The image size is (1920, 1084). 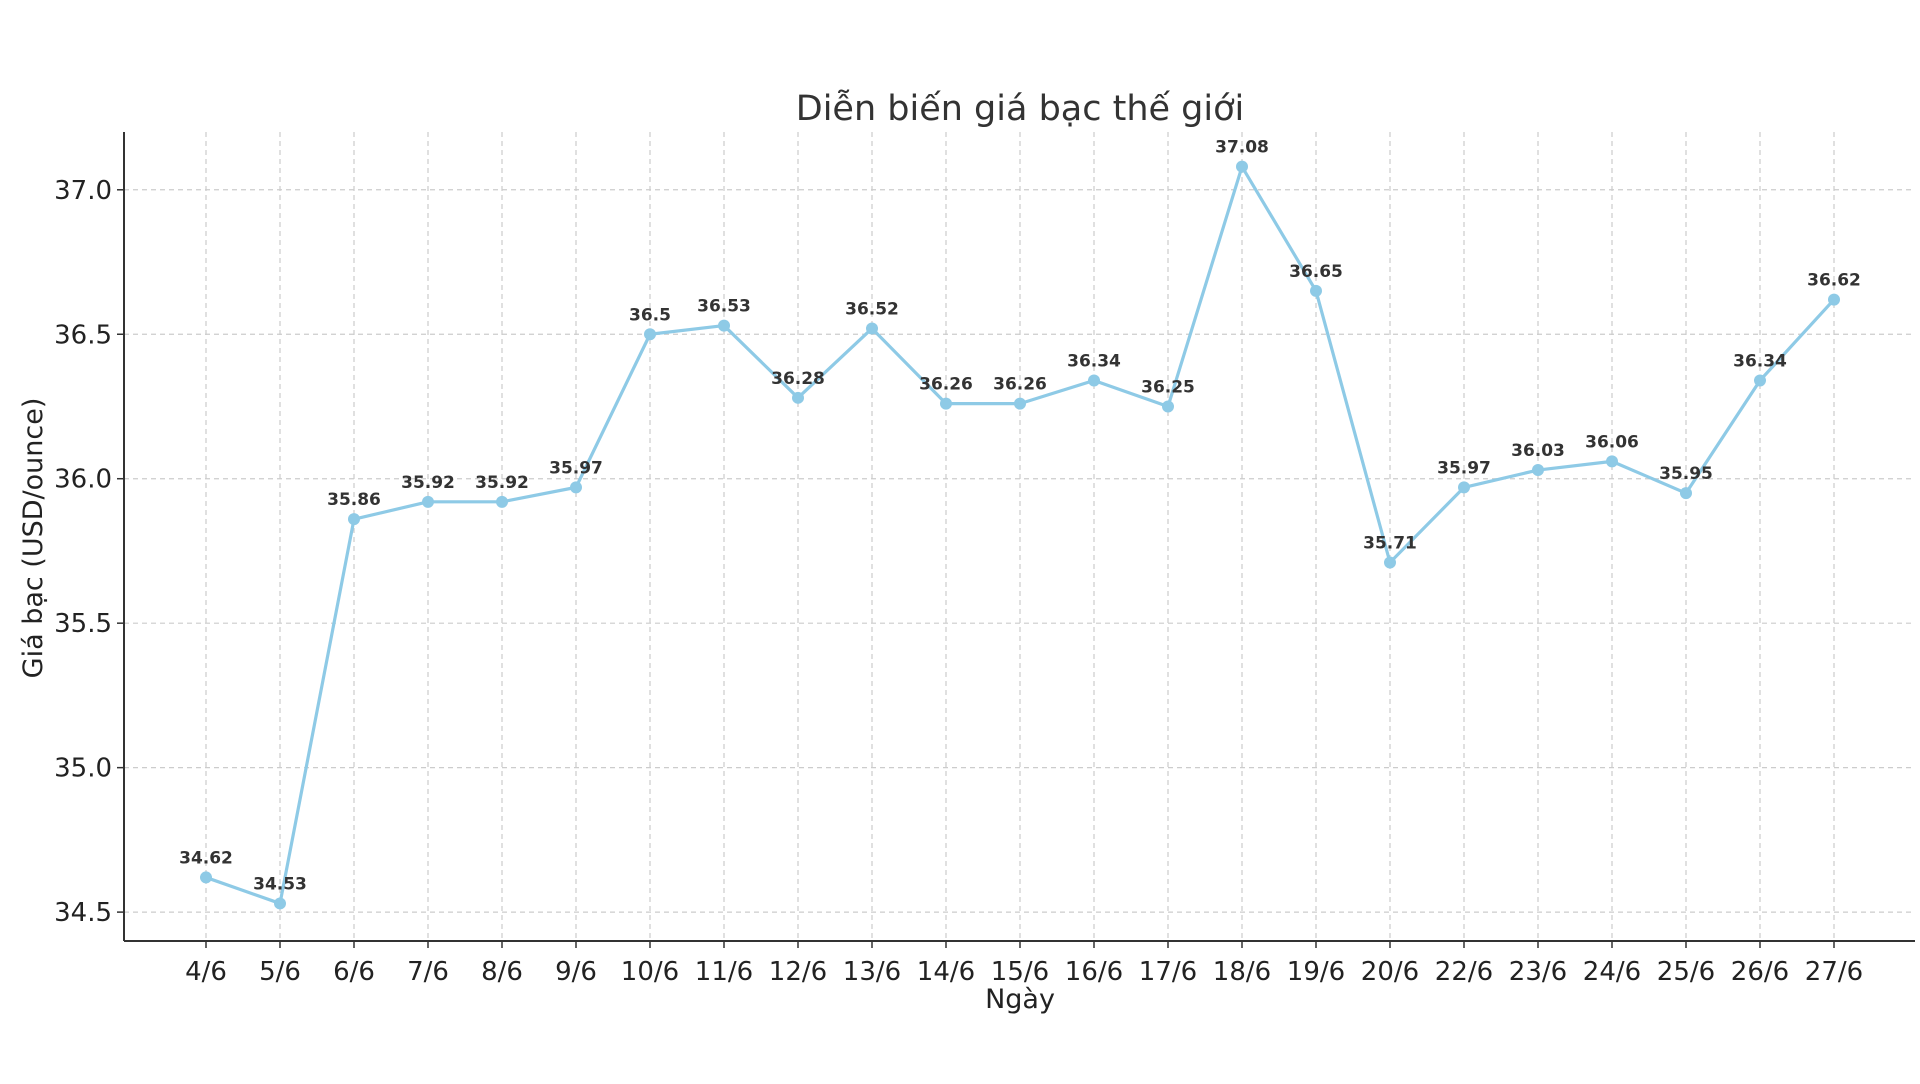 What do you see at coordinates (83, 191) in the screenshot?
I see `y-tick-label: 37.0` at bounding box center [83, 191].